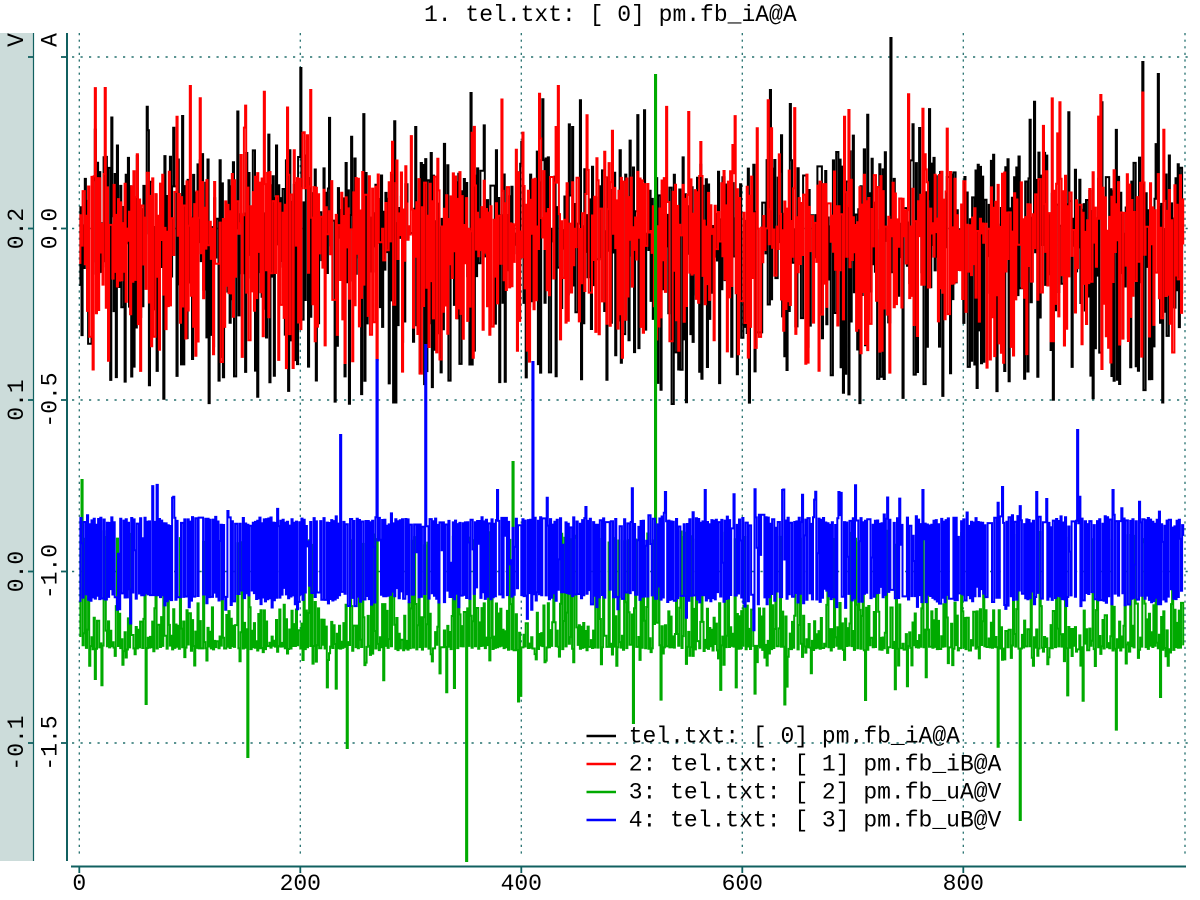 The width and height of the screenshot is (1200, 900). I want to click on svg-text: 4: tel.txt: [ 3] pm.fb_uB@V, so click(815, 821).